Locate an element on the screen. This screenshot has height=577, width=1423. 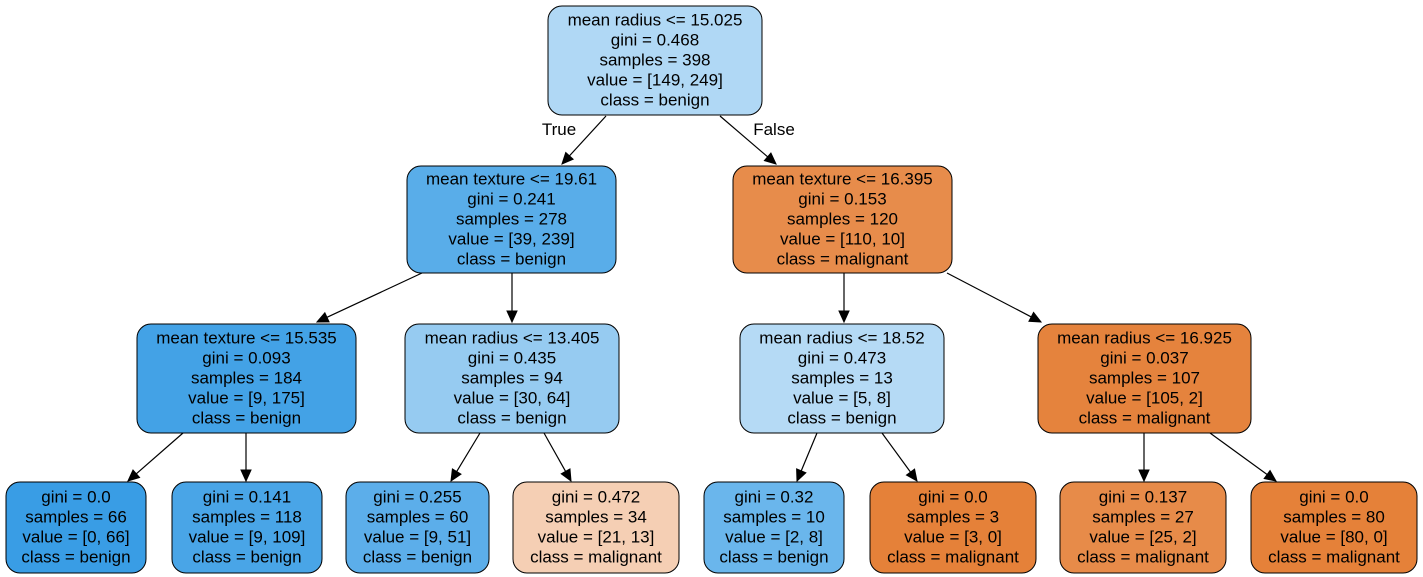
edge-n4-n10 is located at coordinates (557, 457).